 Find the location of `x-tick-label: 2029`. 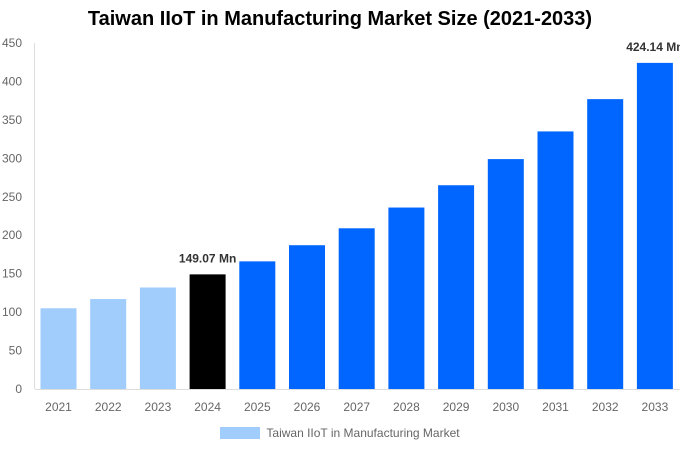

x-tick-label: 2029 is located at coordinates (456, 407).